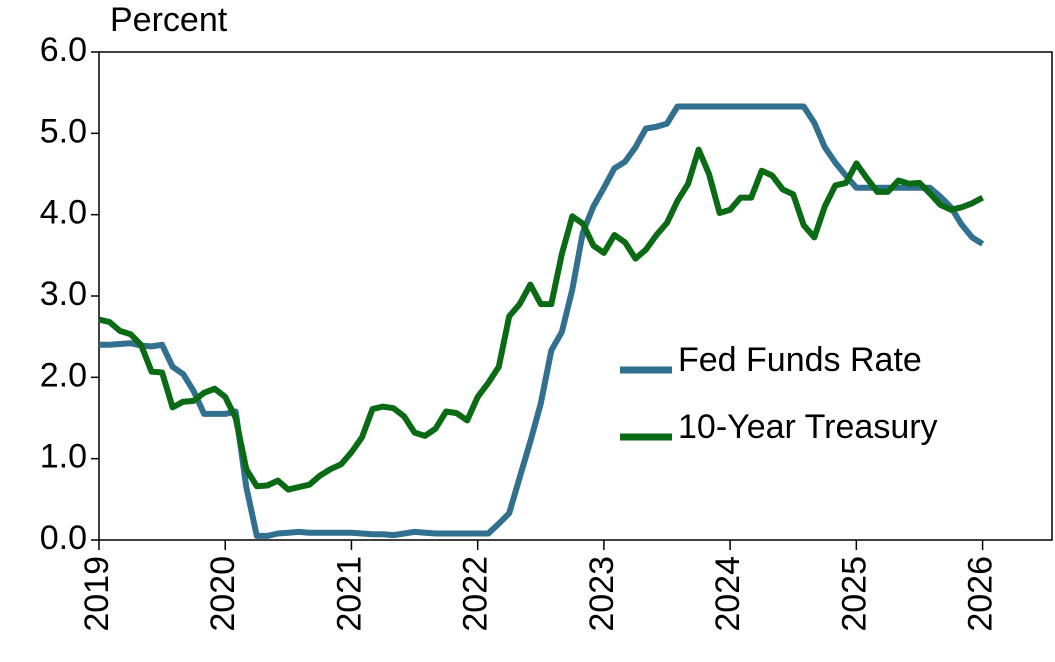 The image size is (1055, 662). What do you see at coordinates (728, 594) in the screenshot?
I see `x-tick-label: 2024` at bounding box center [728, 594].